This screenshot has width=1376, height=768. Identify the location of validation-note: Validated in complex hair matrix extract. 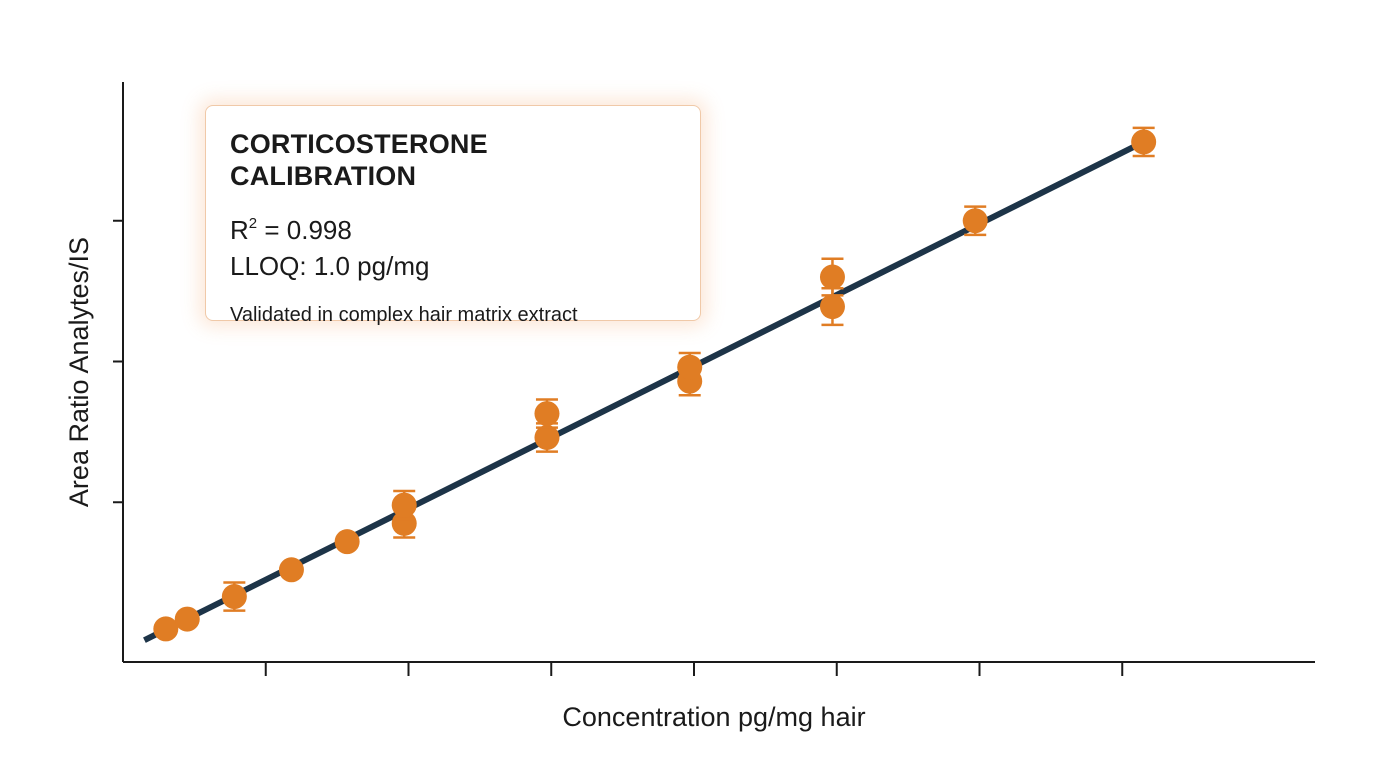
(404, 315).